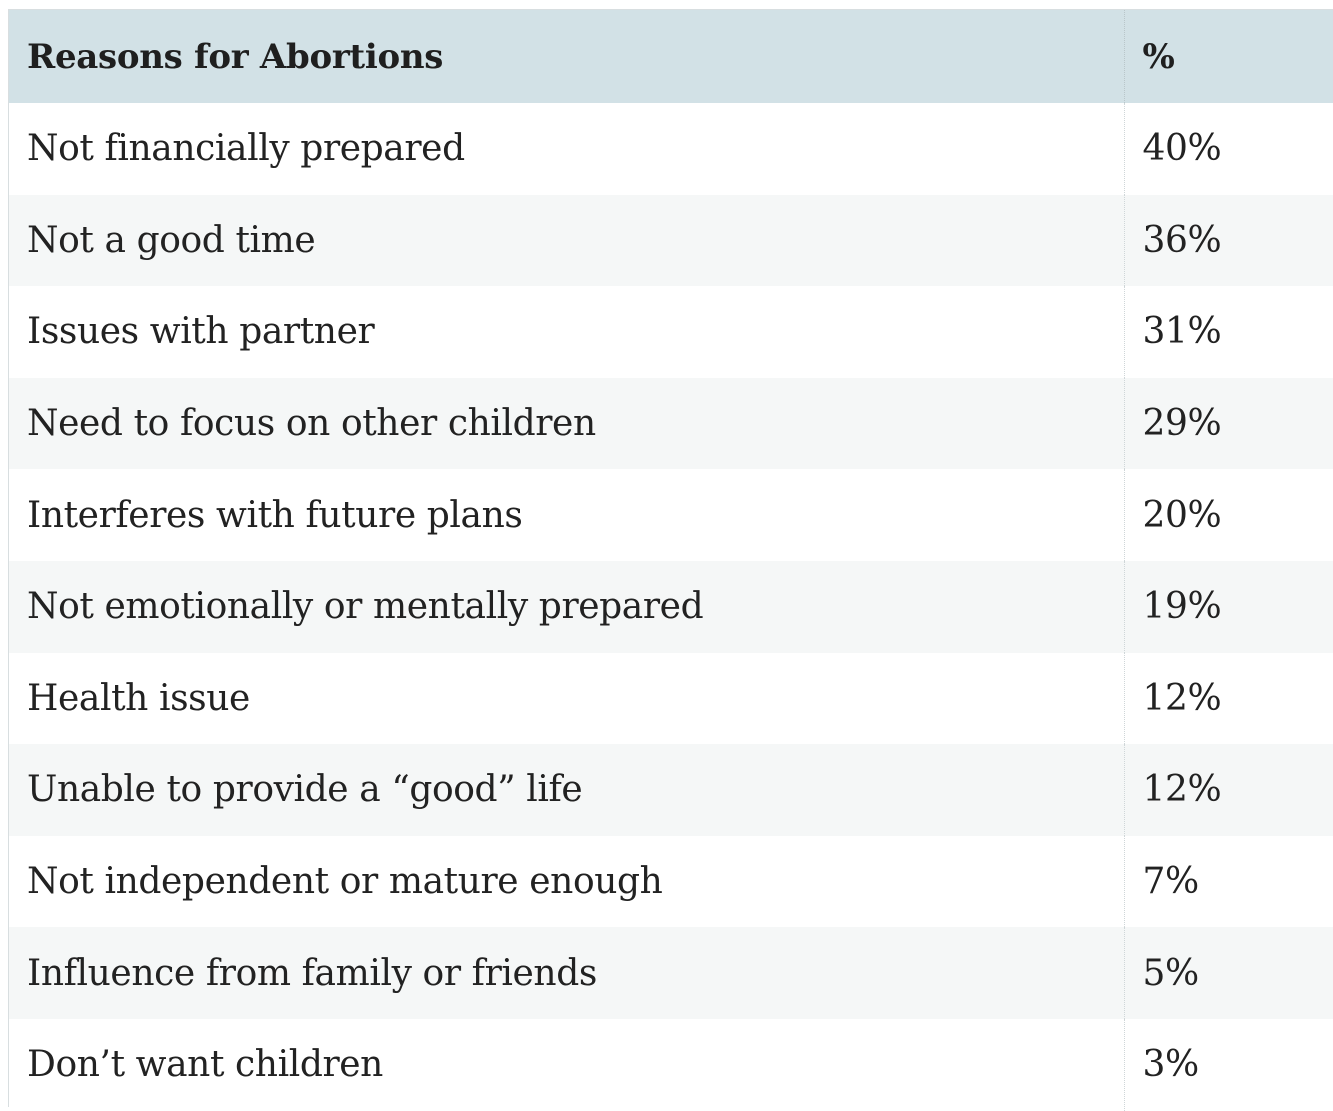 This screenshot has height=1111, width=1333. Describe the element at coordinates (671, 423) in the screenshot. I see `table-row: Need to focus on other children 29%` at that location.